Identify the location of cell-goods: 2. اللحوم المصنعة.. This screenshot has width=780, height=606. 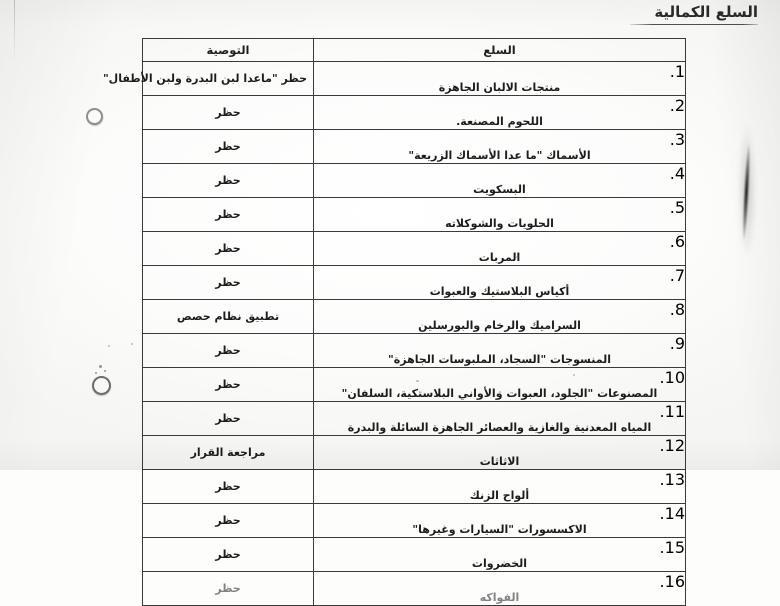
(499, 112).